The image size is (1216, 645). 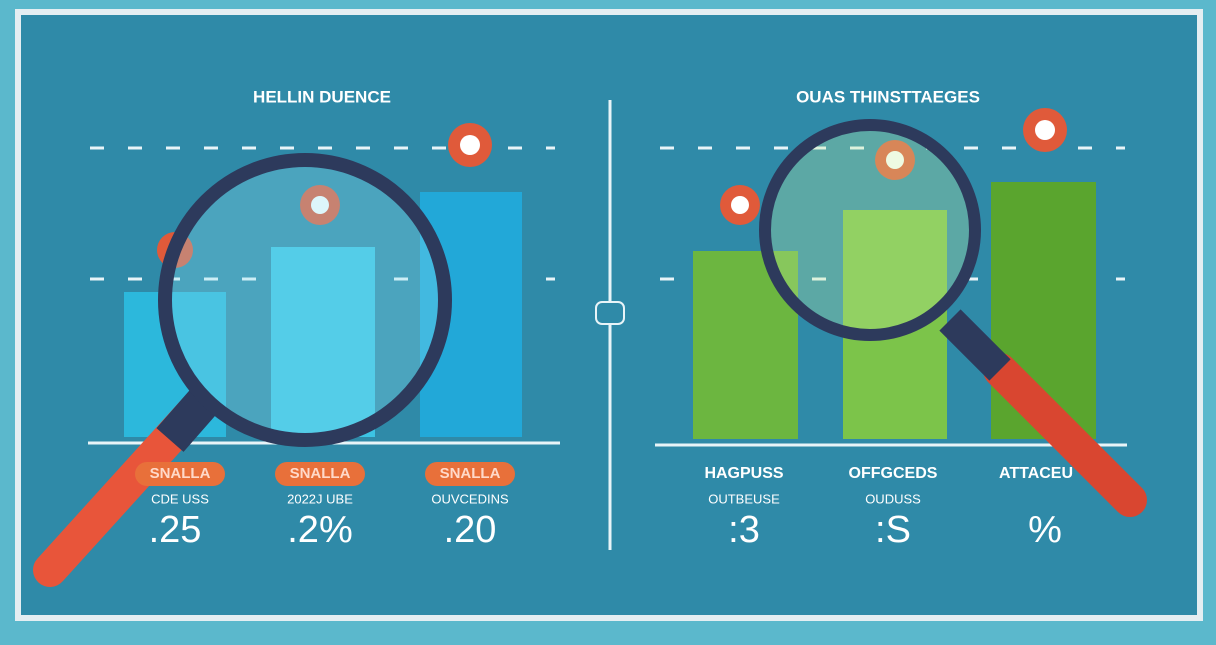 I want to click on caption: OUVCEDINS, so click(x=470, y=498).